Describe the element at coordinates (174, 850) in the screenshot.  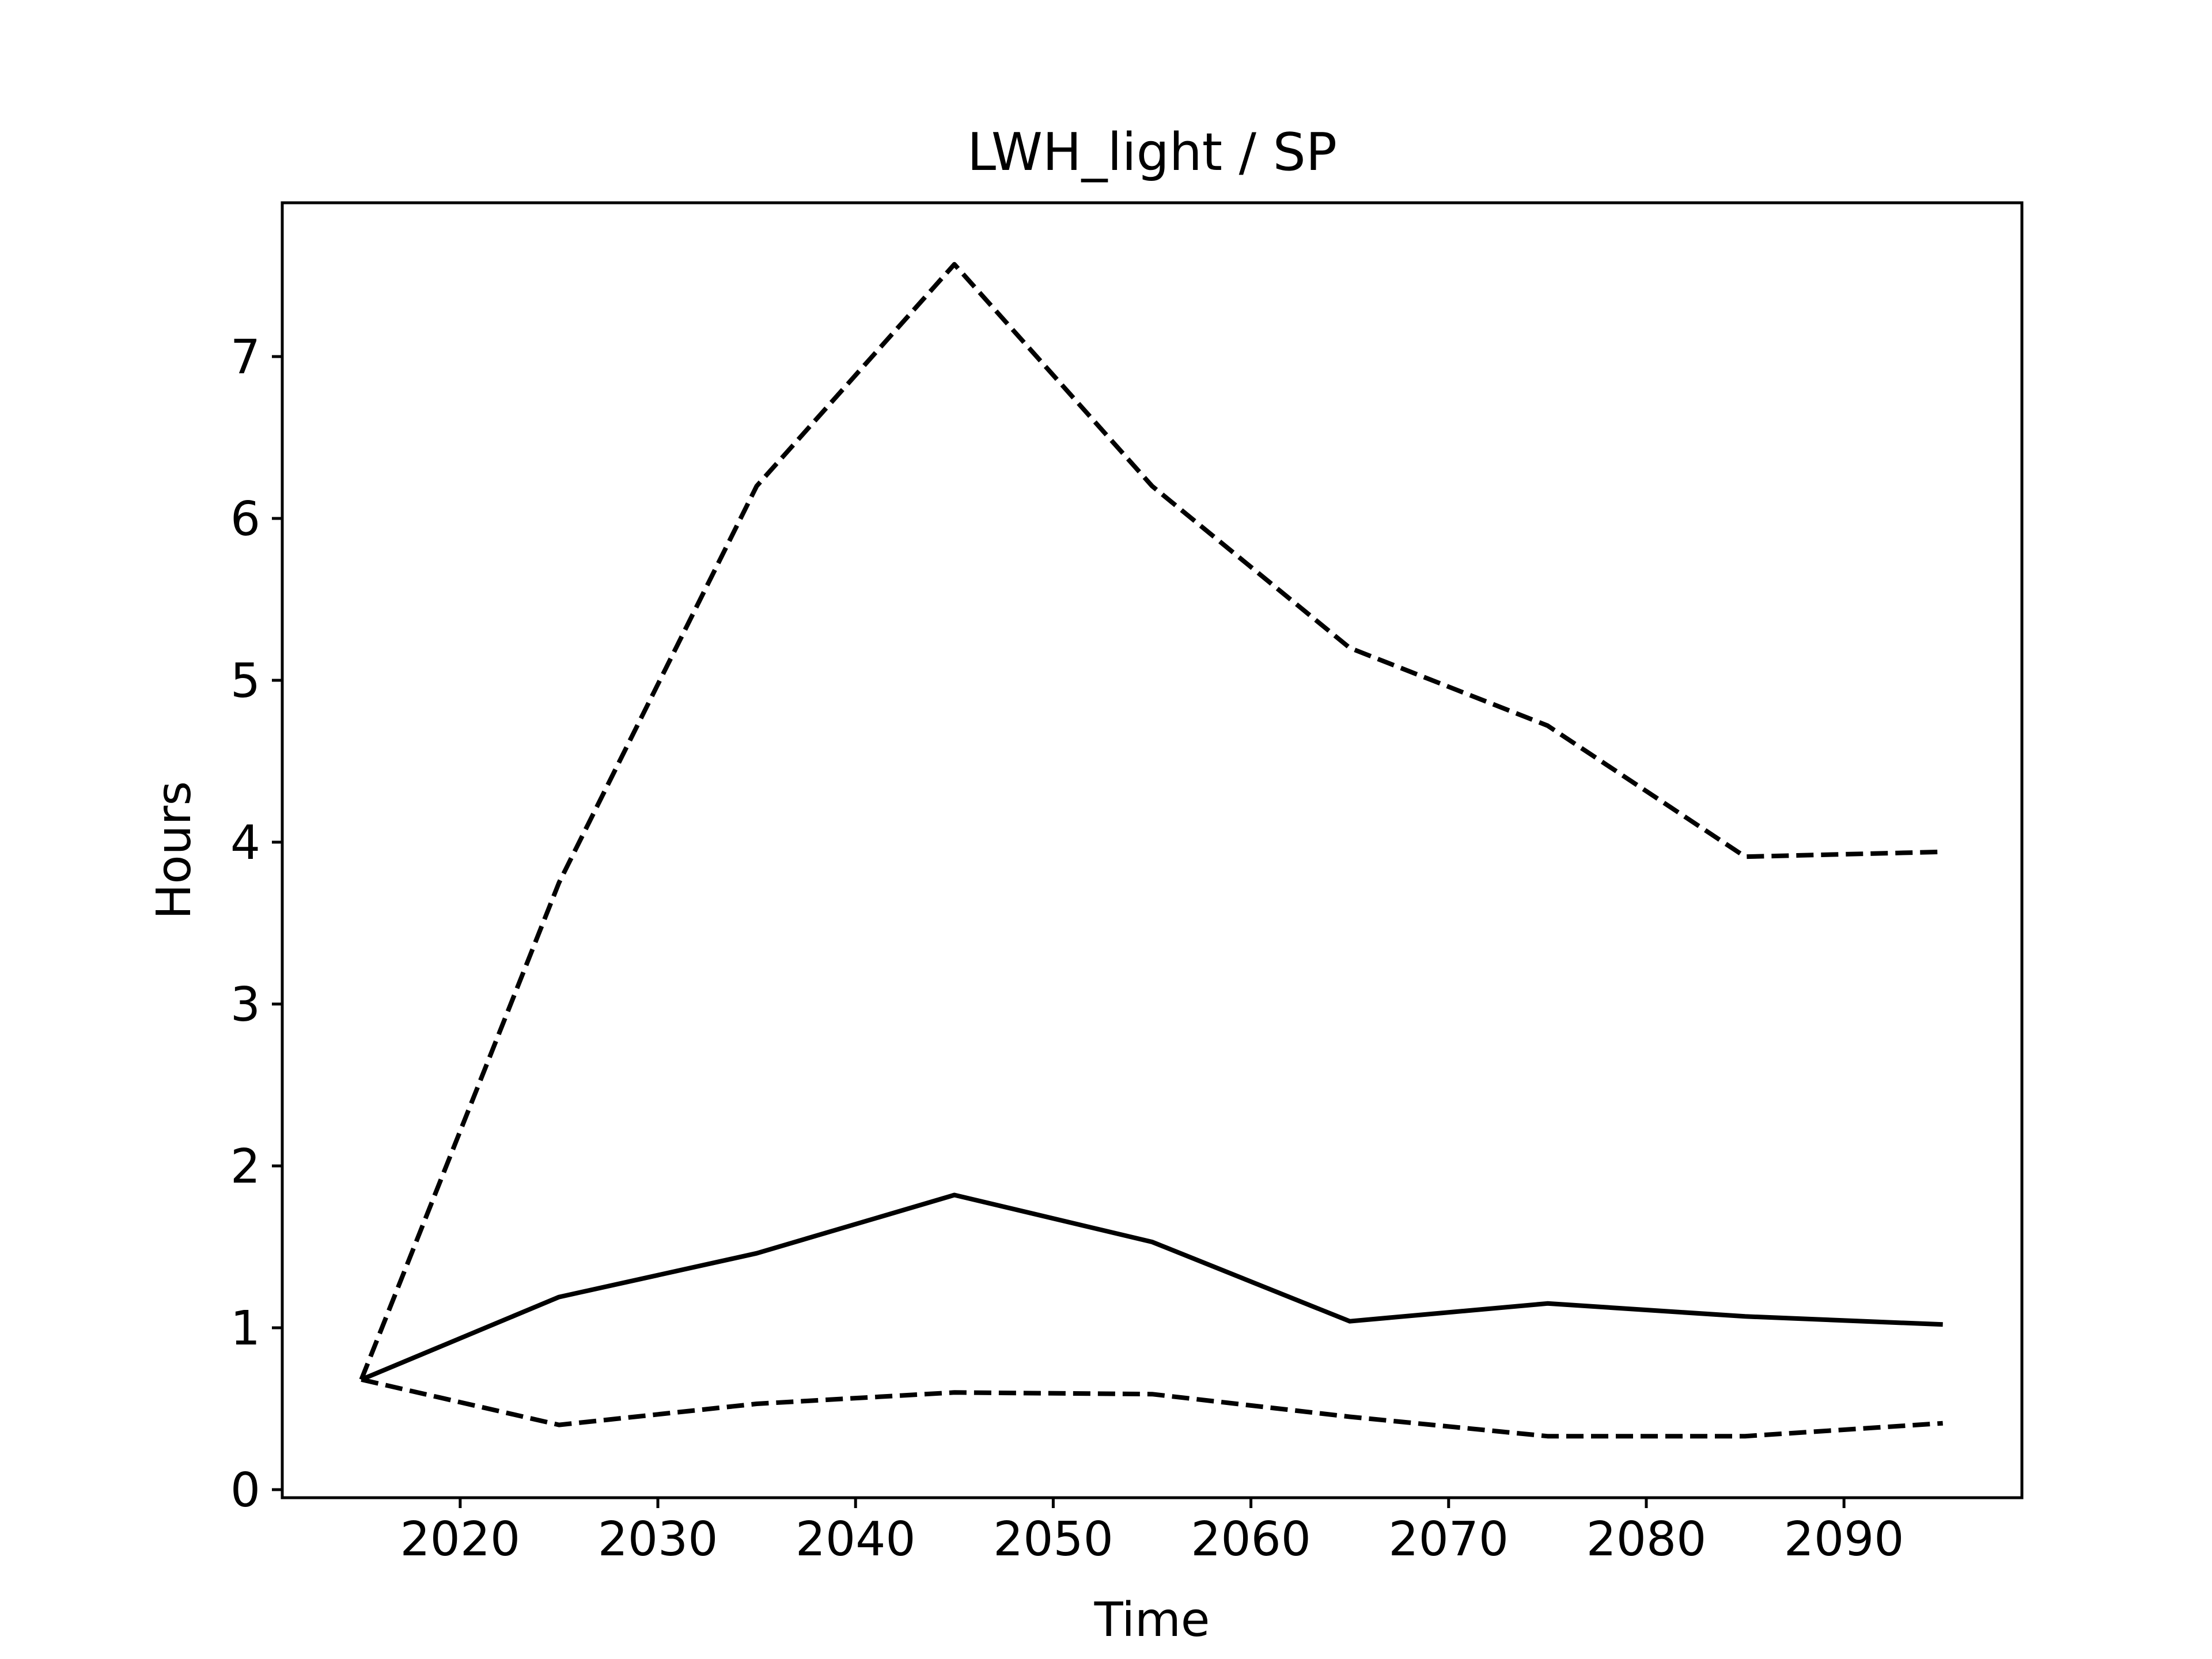
I see `y-axis-label: Hours` at that location.